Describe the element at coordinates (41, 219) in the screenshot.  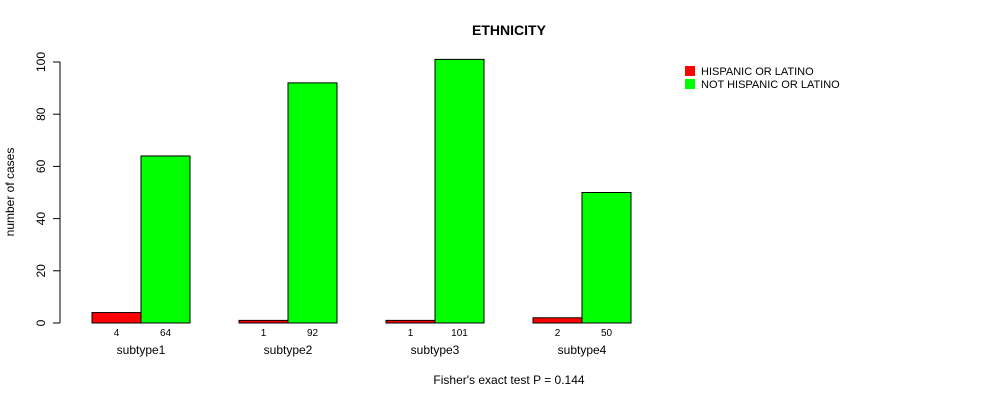
I see `y-tick-label: 40` at that location.